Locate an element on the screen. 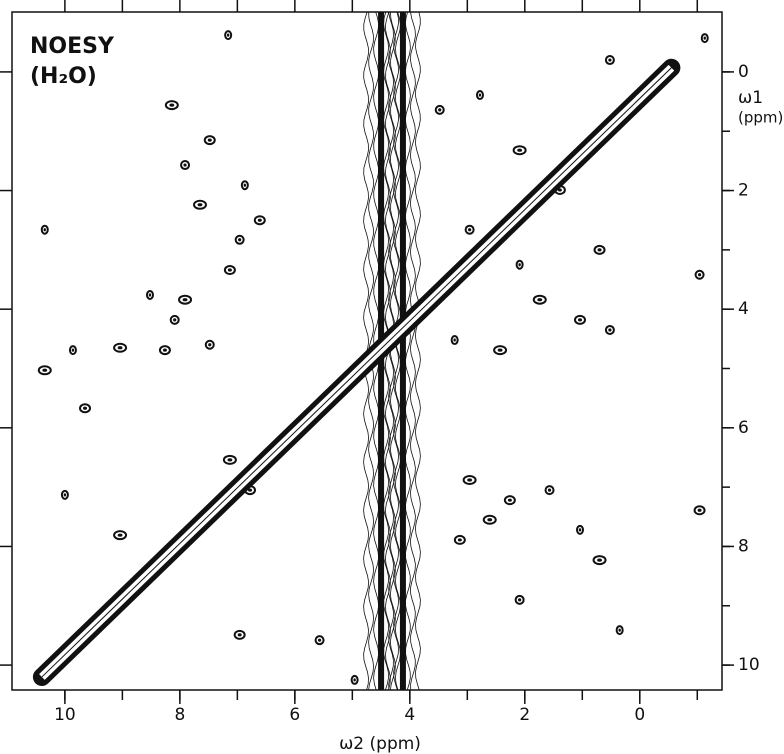 The width and height of the screenshot is (784, 754). y-tick-label: 2 is located at coordinates (743, 191).